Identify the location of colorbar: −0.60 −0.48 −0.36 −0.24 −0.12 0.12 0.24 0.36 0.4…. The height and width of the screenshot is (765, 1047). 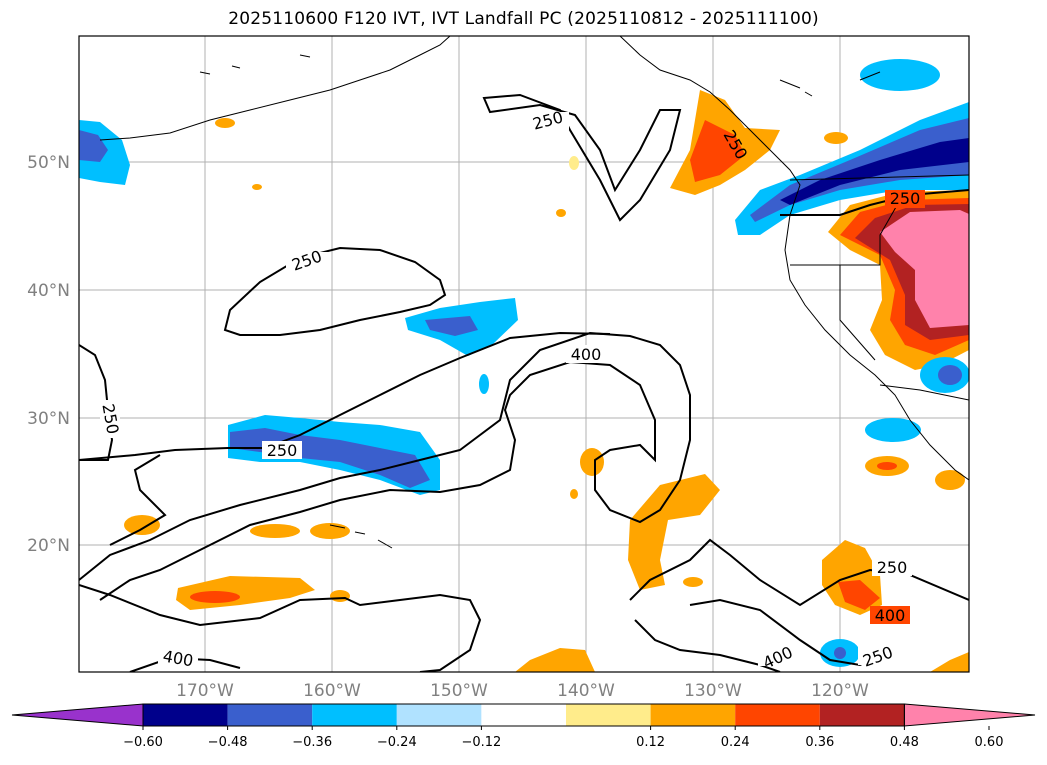
(523, 726).